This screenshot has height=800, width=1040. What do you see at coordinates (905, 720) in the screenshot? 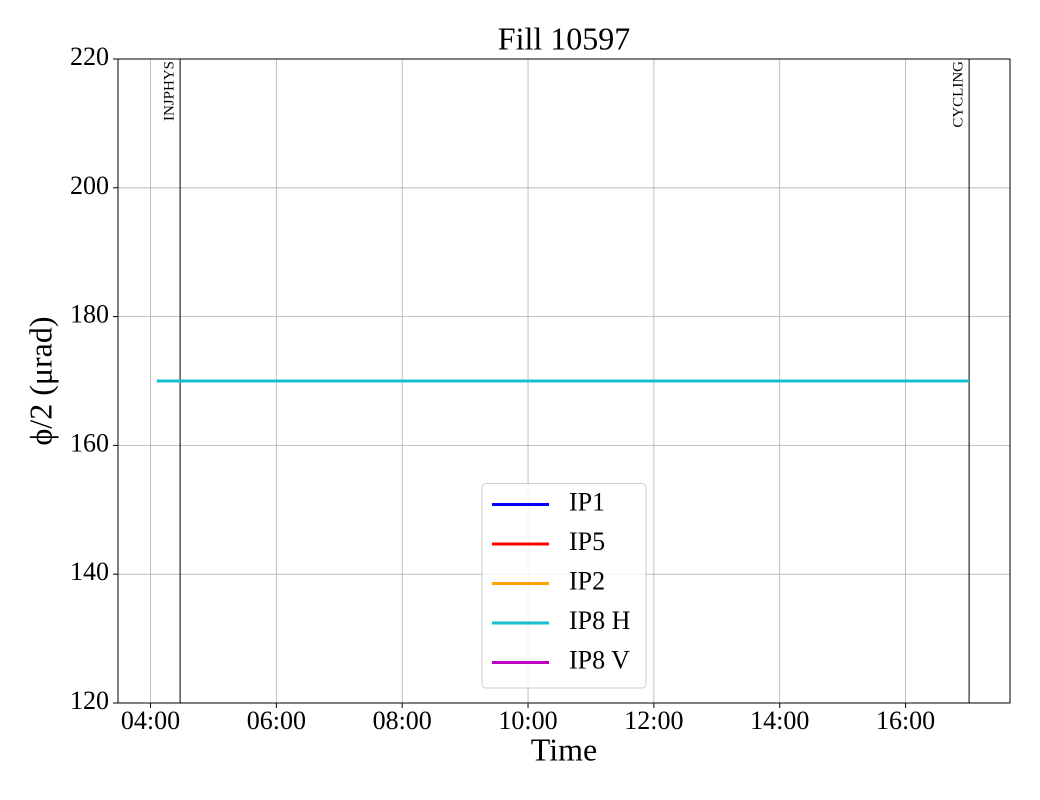
I see `x-tick-label: 16:00` at bounding box center [905, 720].